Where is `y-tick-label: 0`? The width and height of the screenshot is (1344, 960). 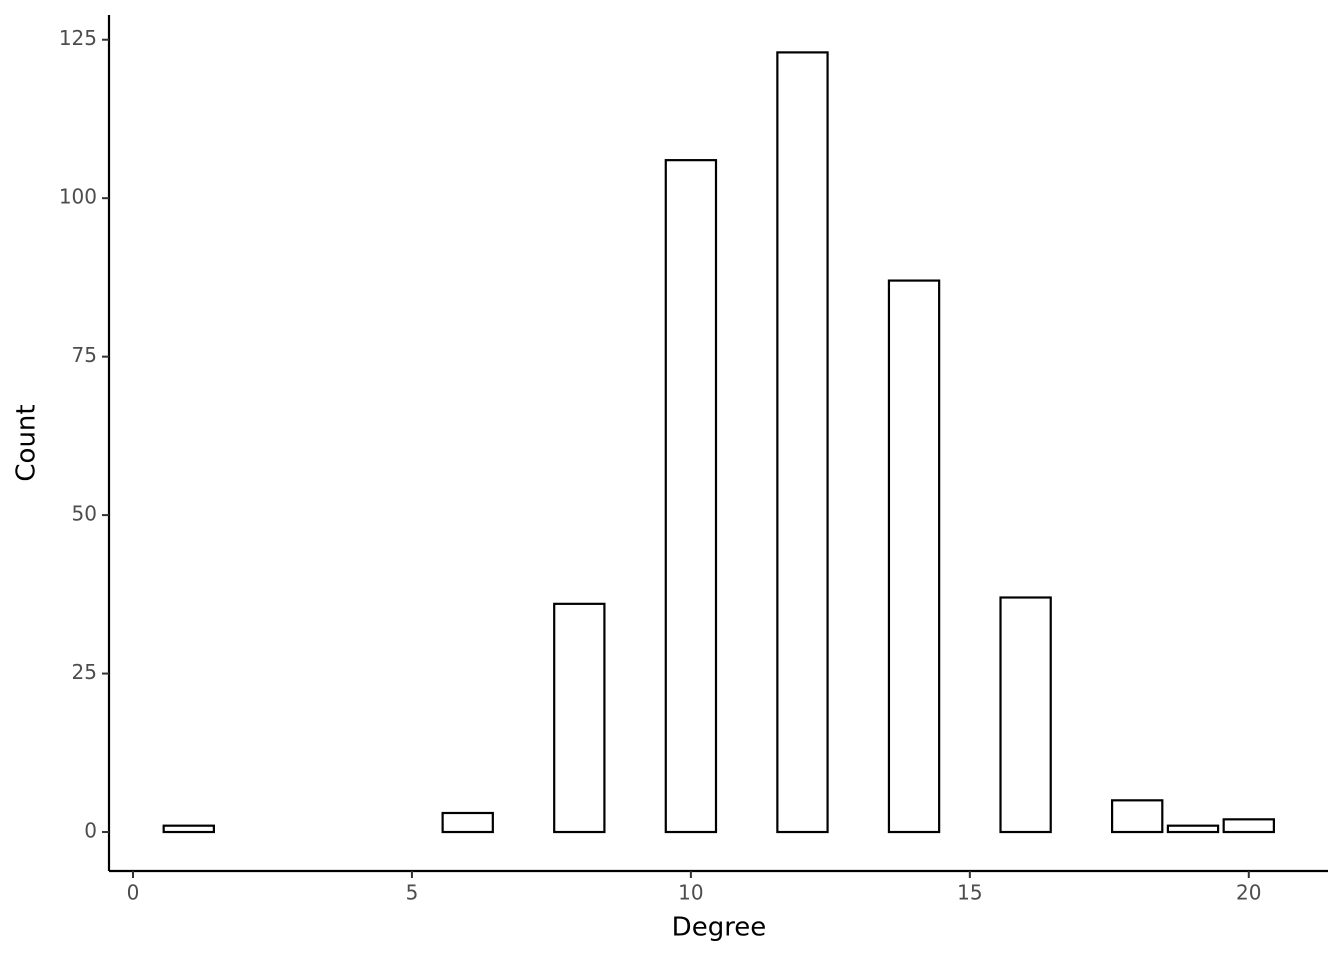
y-tick-label: 0 is located at coordinates (90, 831).